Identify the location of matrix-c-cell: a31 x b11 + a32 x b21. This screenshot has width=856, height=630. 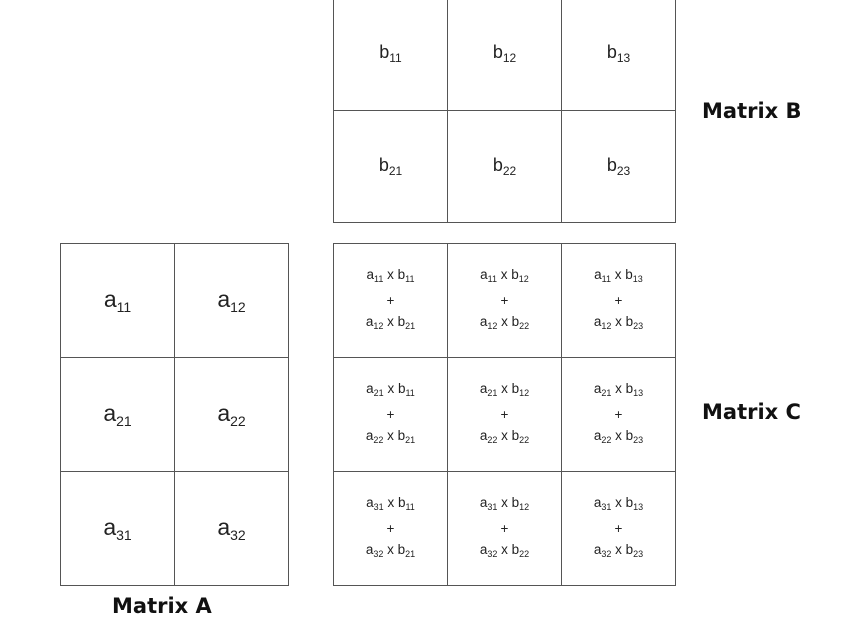
(390, 528).